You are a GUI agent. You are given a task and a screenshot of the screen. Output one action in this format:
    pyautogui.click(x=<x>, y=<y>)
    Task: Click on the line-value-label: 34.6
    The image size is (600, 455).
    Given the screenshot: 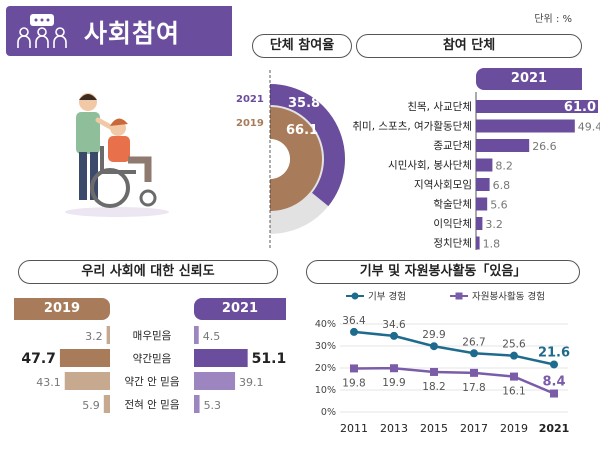 What is the action you would take?
    pyautogui.click(x=394, y=325)
    